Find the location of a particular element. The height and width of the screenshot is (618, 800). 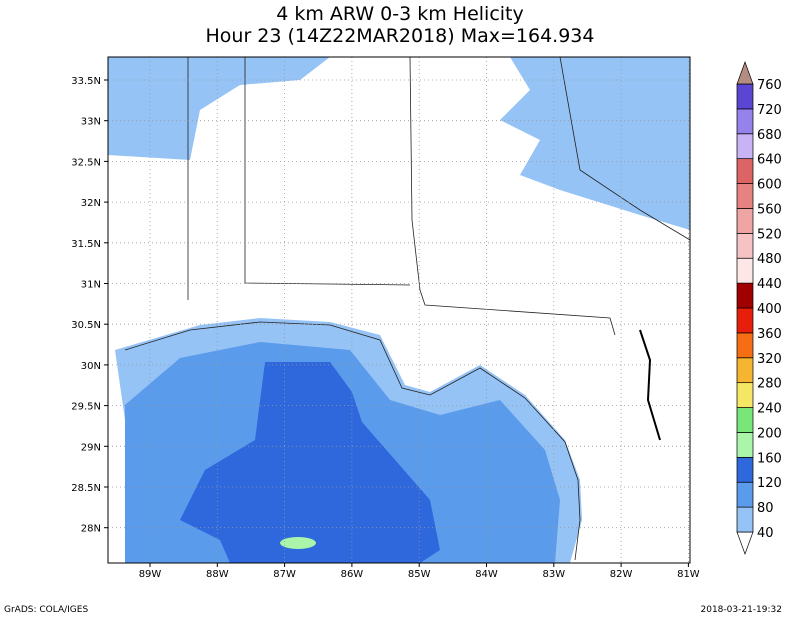

colorbar-label: 320 is located at coordinates (769, 359).